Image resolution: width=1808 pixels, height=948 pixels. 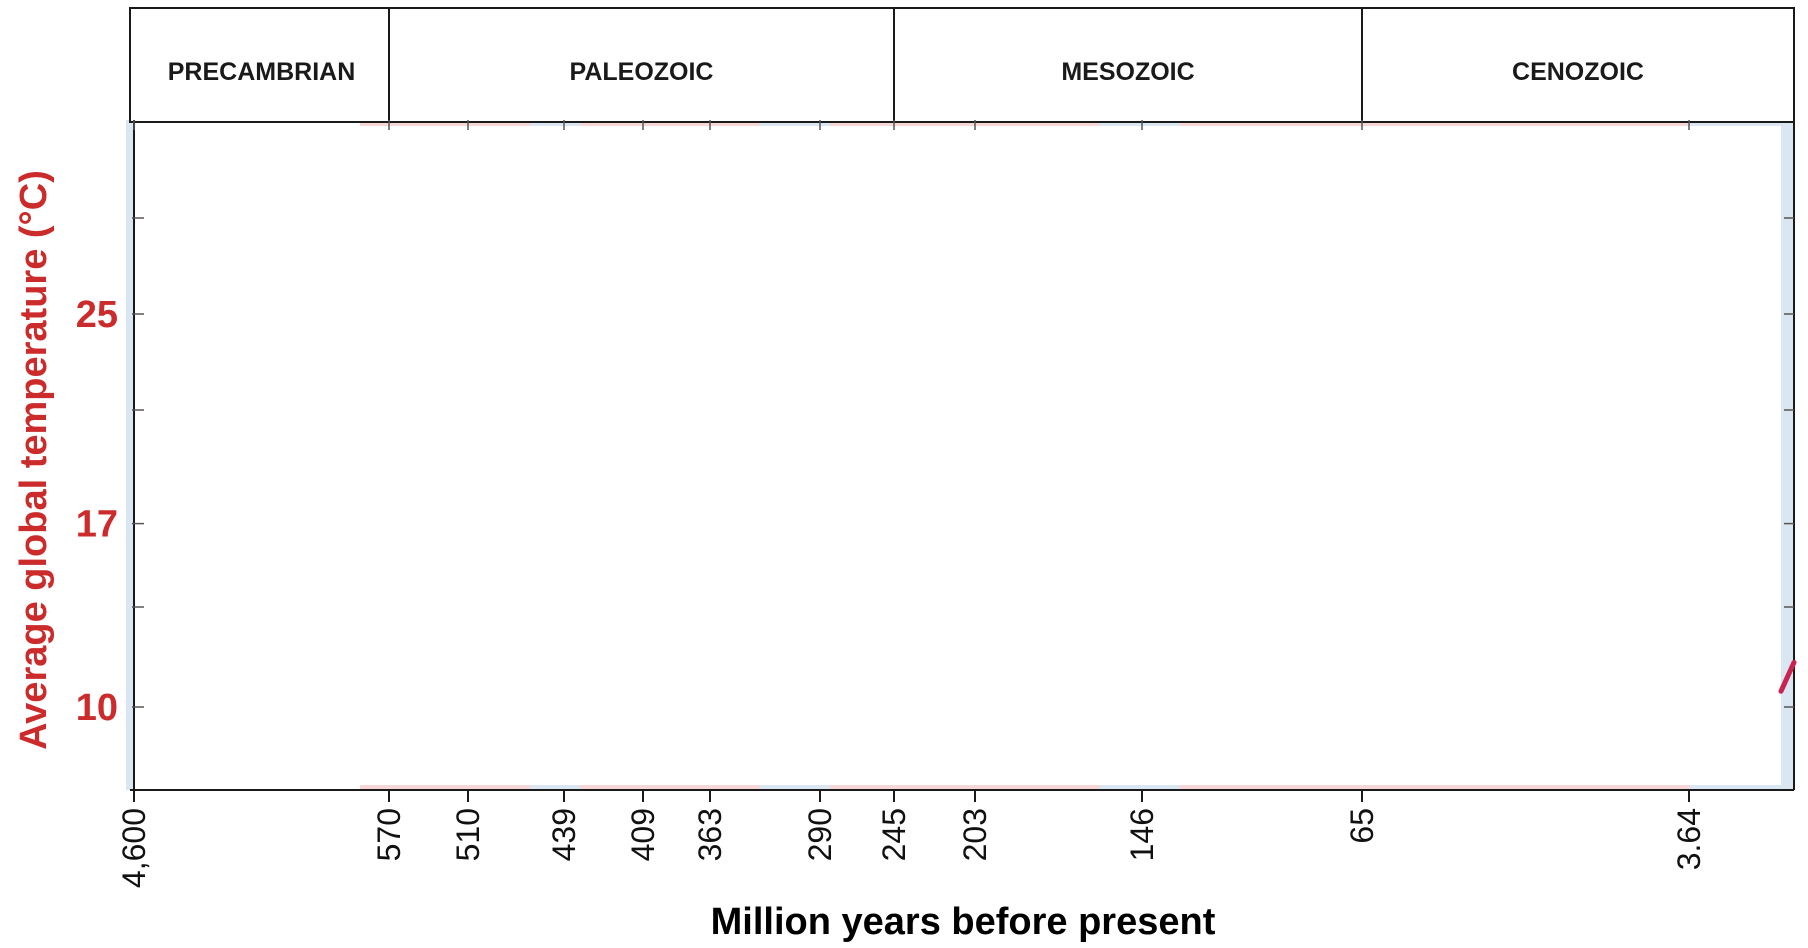 What do you see at coordinates (134, 848) in the screenshot?
I see `x-tick-label: 4,600` at bounding box center [134, 848].